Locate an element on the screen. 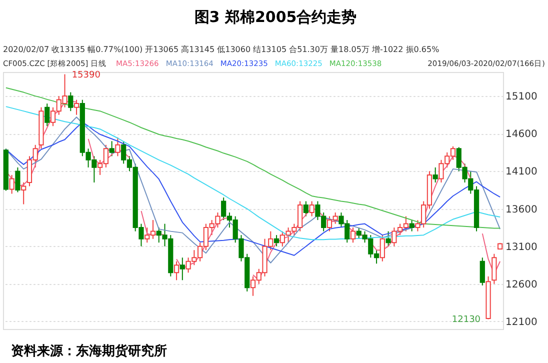  y-tick-label: 15100 is located at coordinates (522, 97).